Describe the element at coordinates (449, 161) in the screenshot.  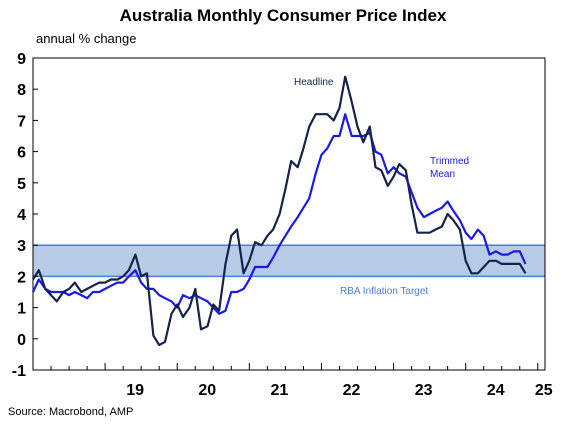
I see `trimmed-mean-label-line1: Trimmed` at that location.